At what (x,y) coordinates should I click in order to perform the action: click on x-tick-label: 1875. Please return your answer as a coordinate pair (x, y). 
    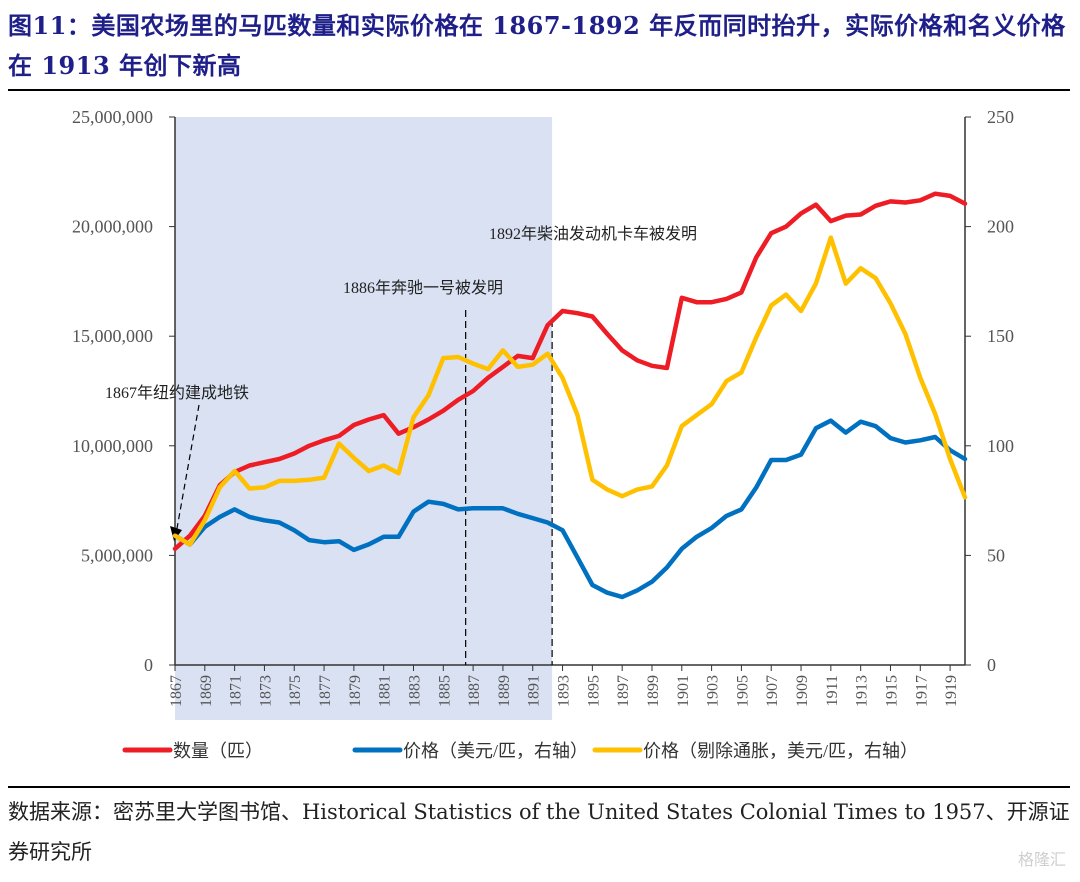
    Looking at the image, I should click on (295, 691).